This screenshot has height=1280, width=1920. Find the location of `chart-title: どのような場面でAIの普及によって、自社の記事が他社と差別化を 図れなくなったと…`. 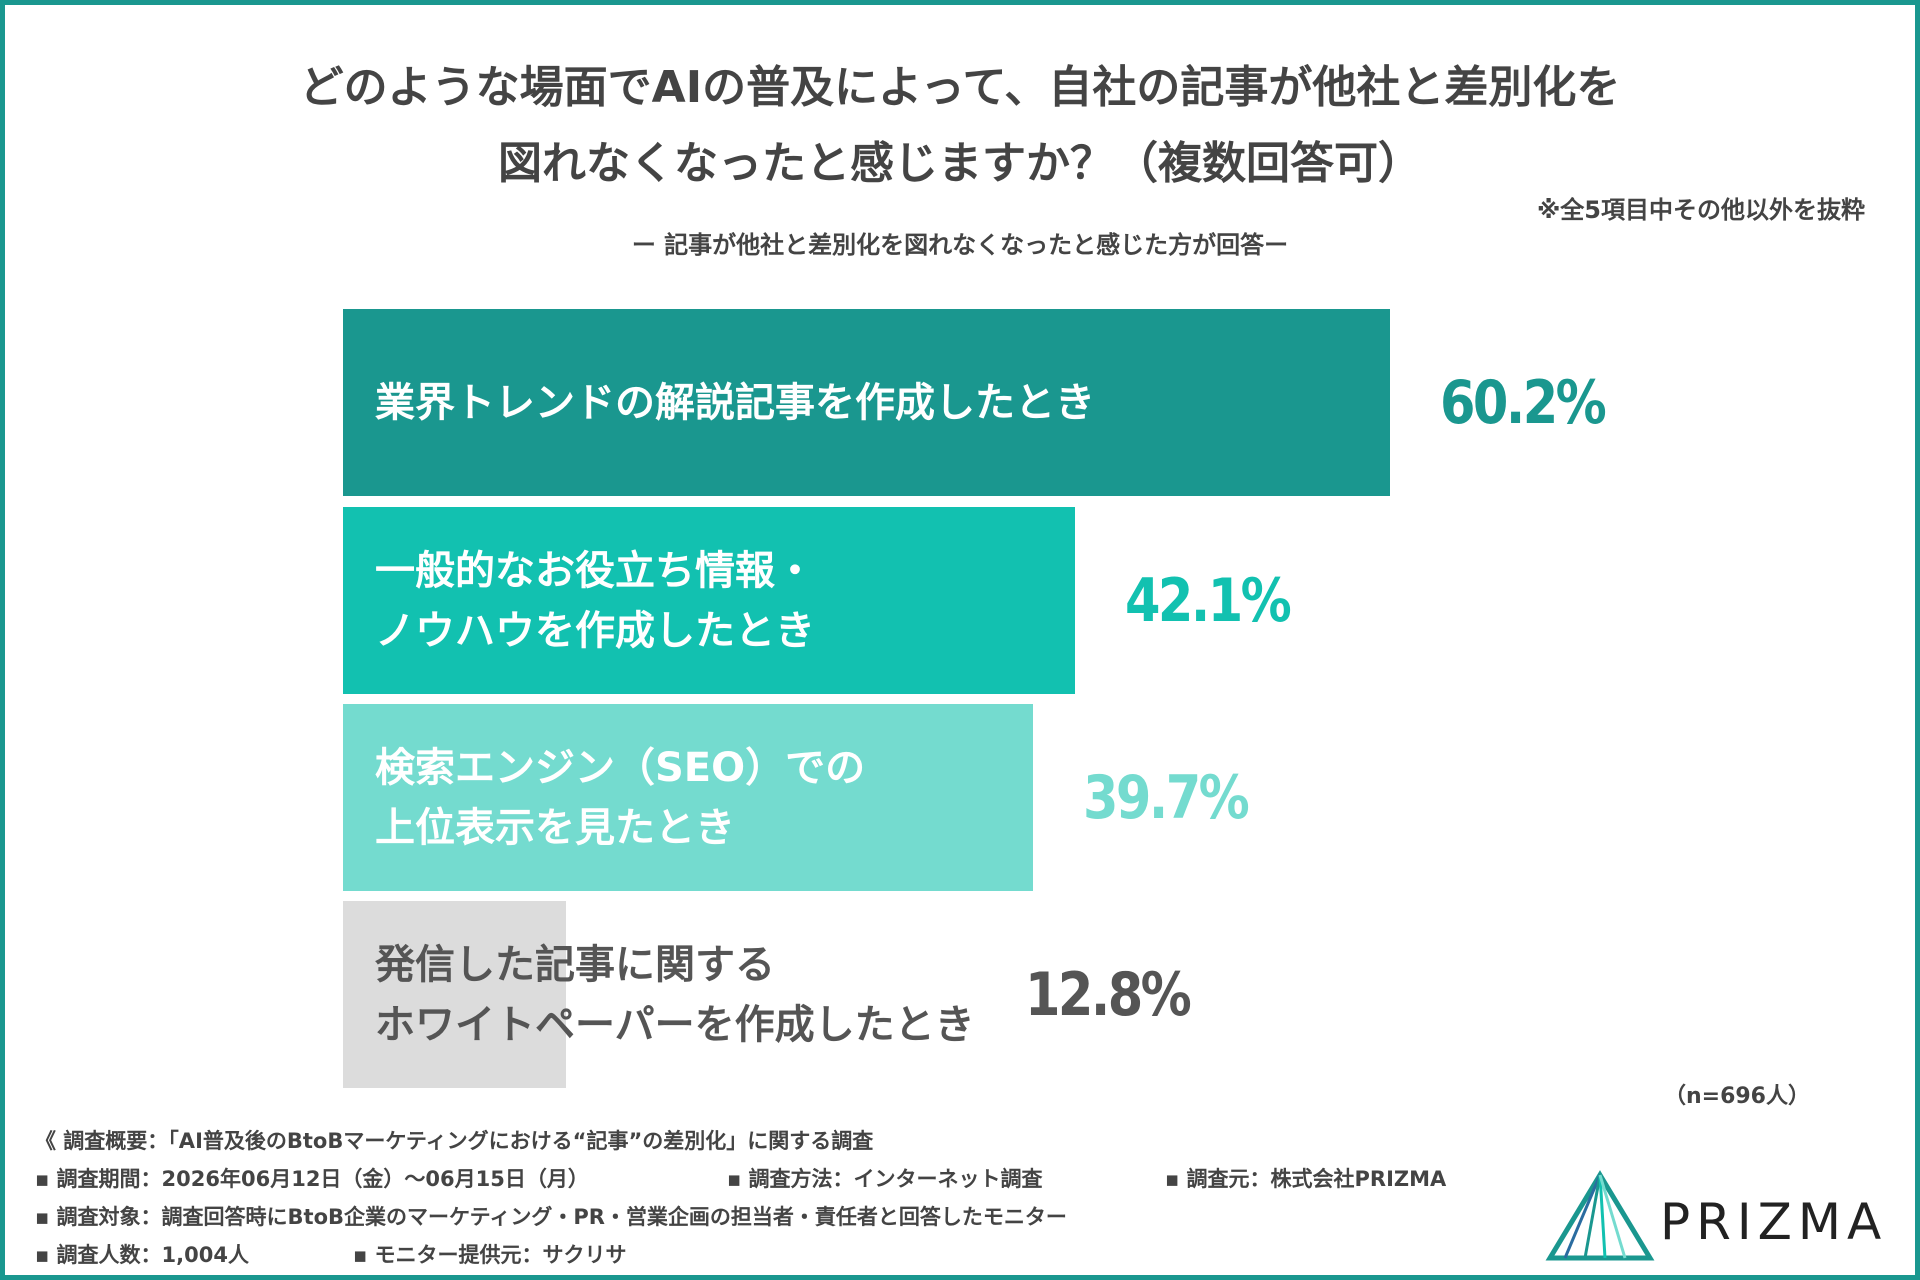

chart-title: どのような場面でAIの普及によって、自社の記事が他社と差別化を 図れなくなったと… is located at coordinates (960, 125).